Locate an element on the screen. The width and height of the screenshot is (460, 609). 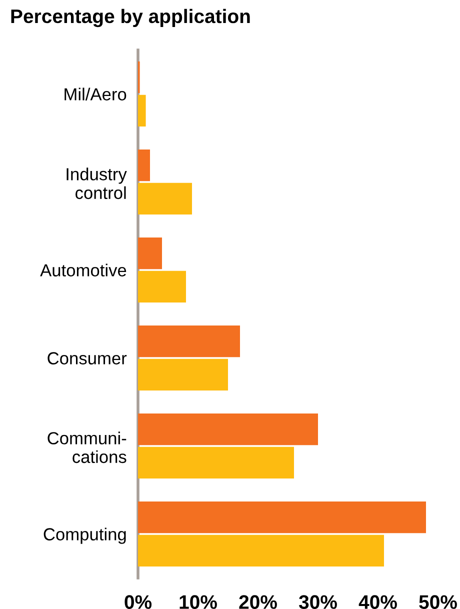
x-tick-label: 40% is located at coordinates (377, 602).